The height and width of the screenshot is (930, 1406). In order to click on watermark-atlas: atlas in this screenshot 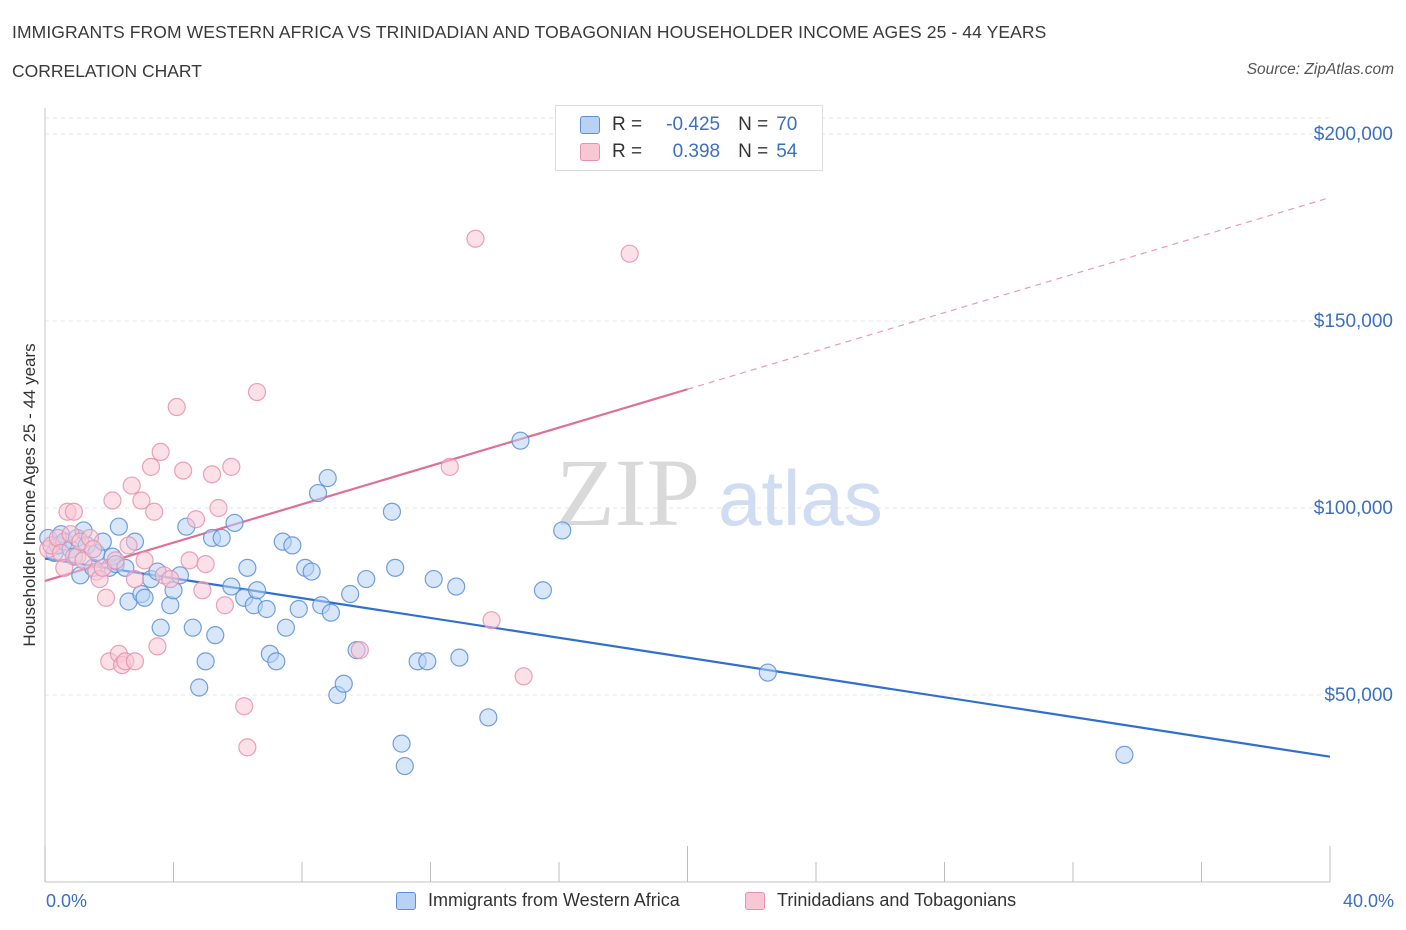, I will do `click(800, 498)`.